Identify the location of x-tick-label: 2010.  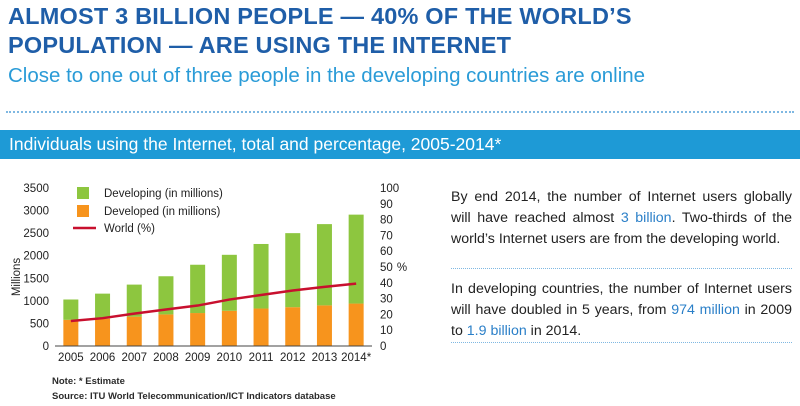
(230, 358).